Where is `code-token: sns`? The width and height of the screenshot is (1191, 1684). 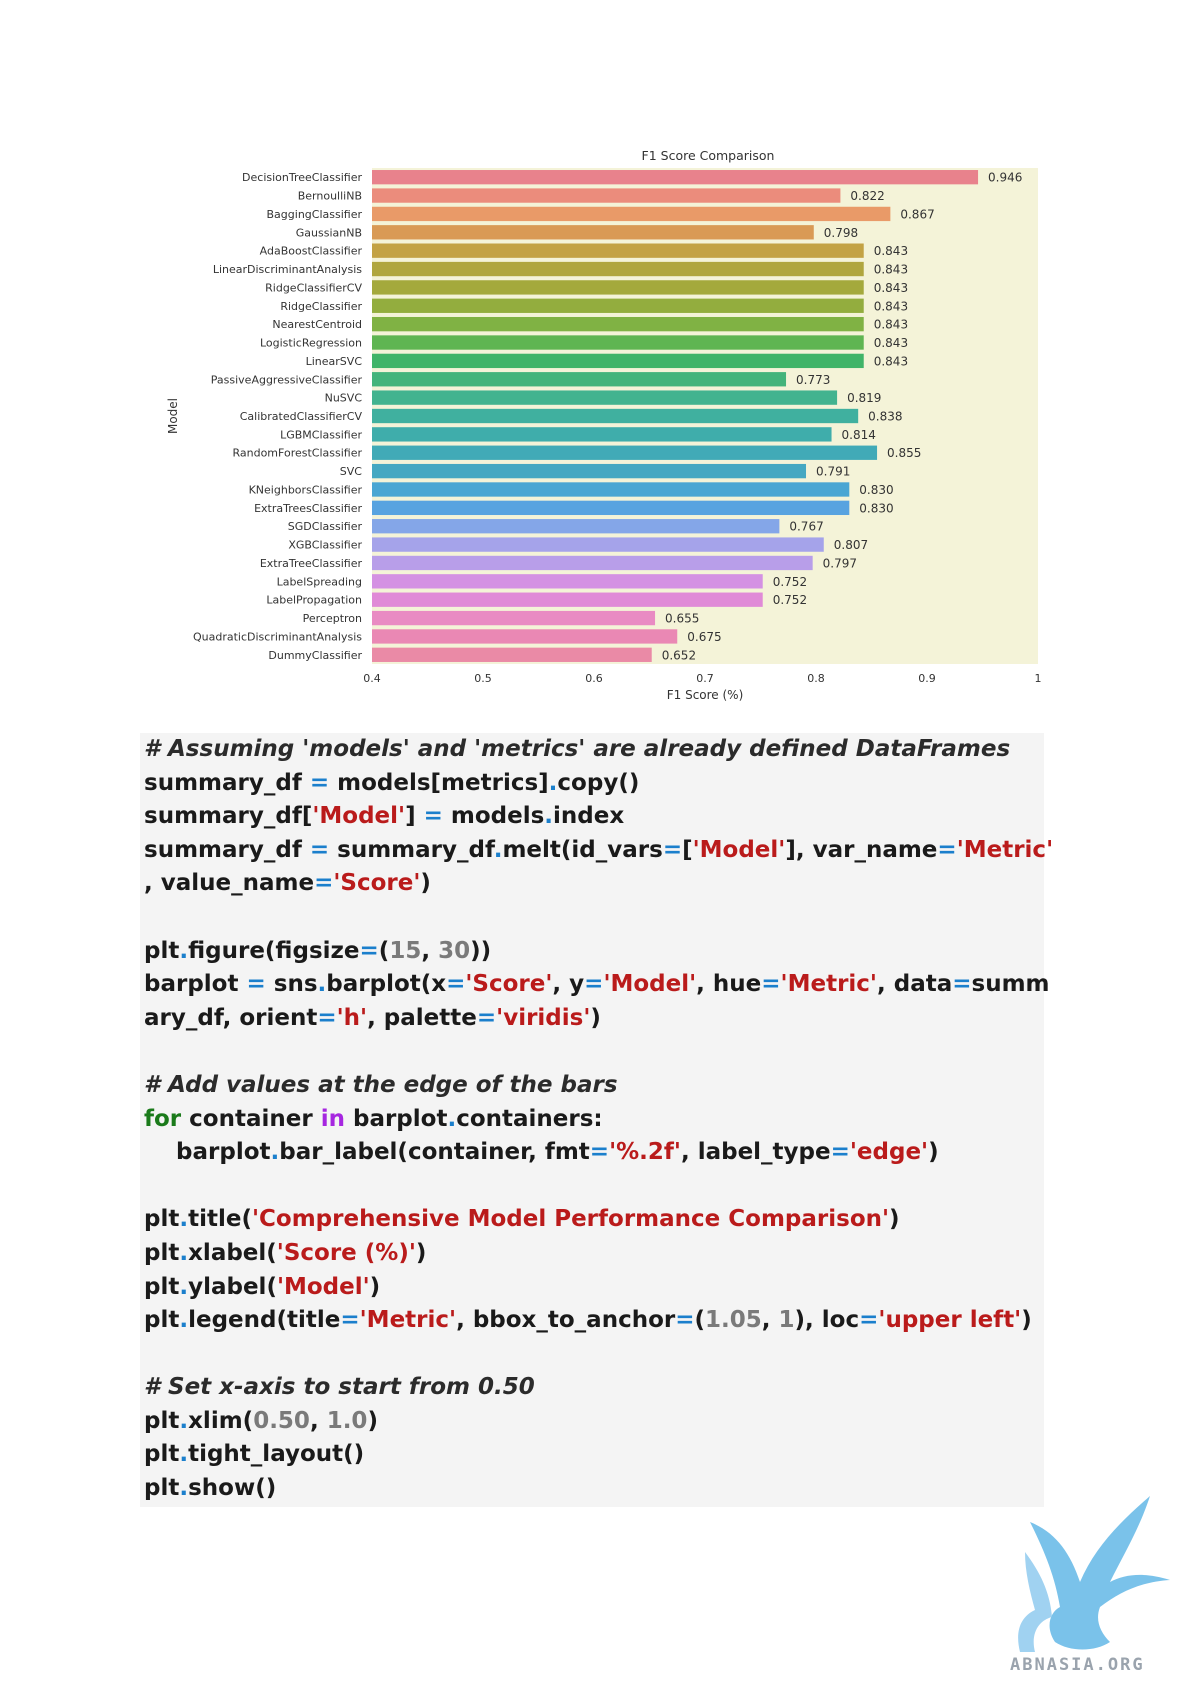
code-token: sns is located at coordinates (291, 984).